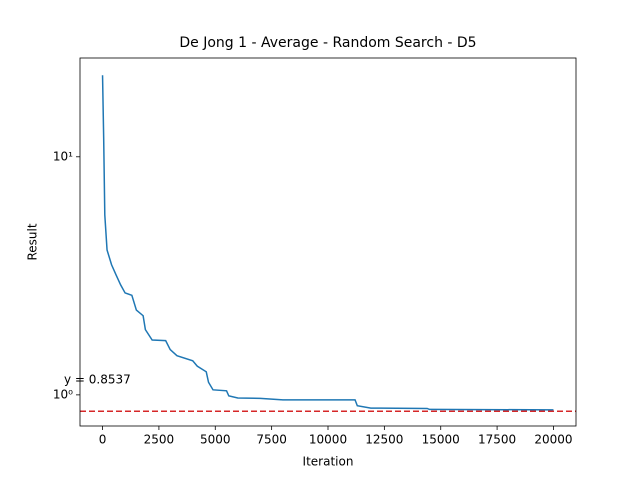 This screenshot has width=640, height=480. I want to click on x-tick-label: 15000, so click(441, 440).